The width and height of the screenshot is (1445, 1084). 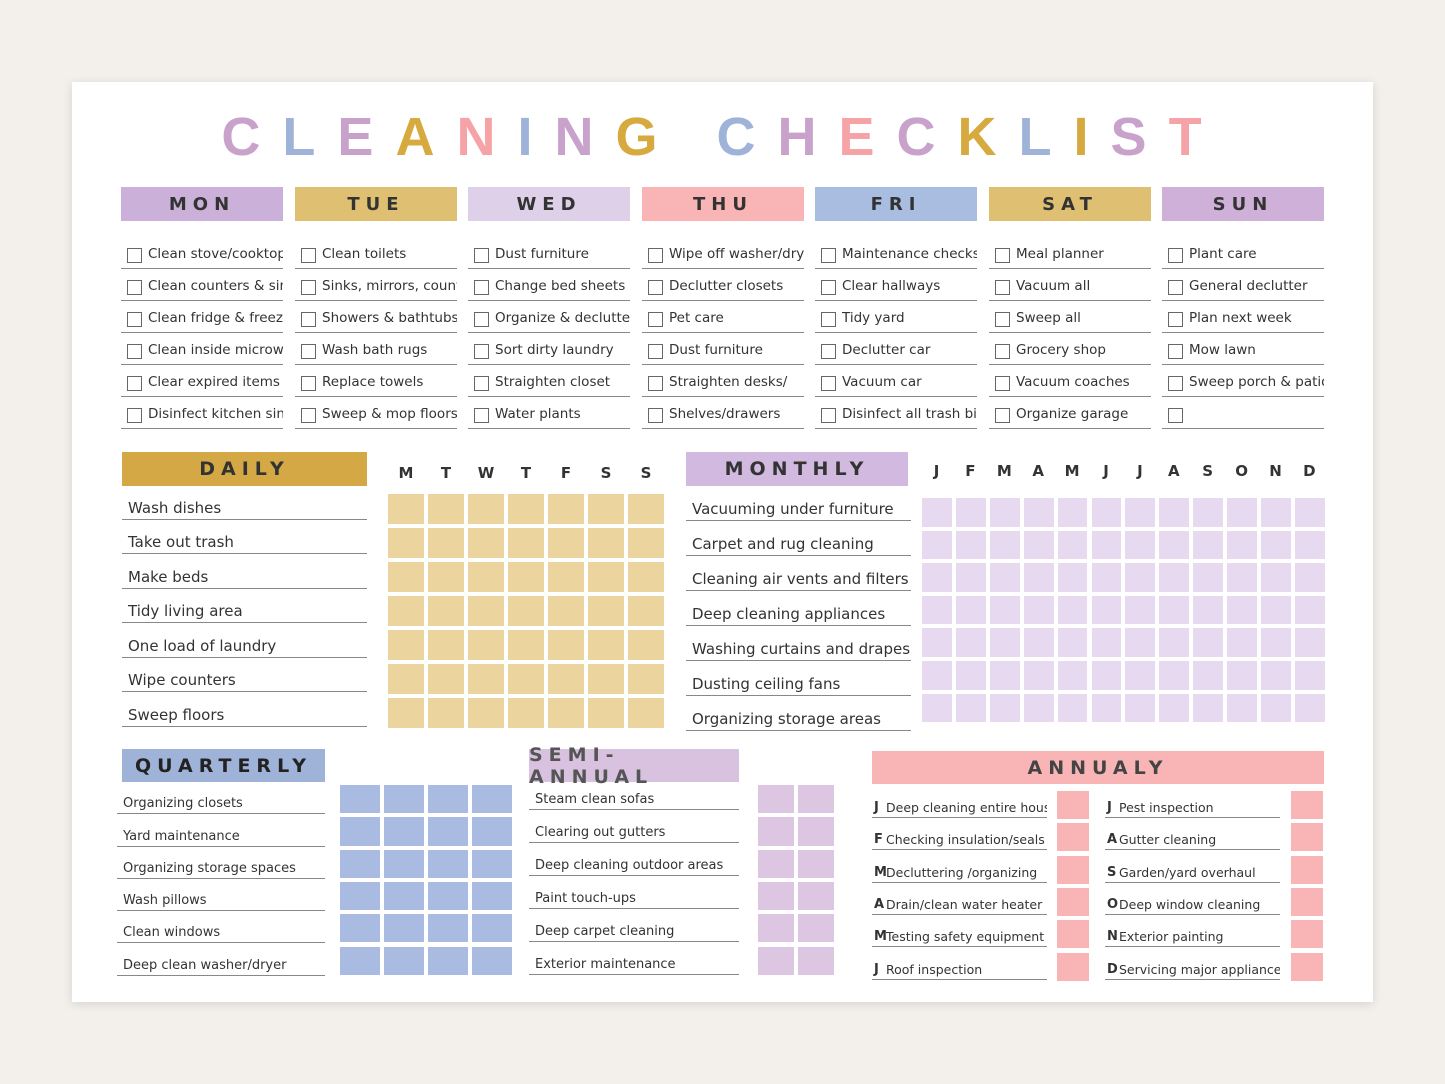 What do you see at coordinates (962, 872) in the screenshot?
I see `task: Decluttering /organizing` at bounding box center [962, 872].